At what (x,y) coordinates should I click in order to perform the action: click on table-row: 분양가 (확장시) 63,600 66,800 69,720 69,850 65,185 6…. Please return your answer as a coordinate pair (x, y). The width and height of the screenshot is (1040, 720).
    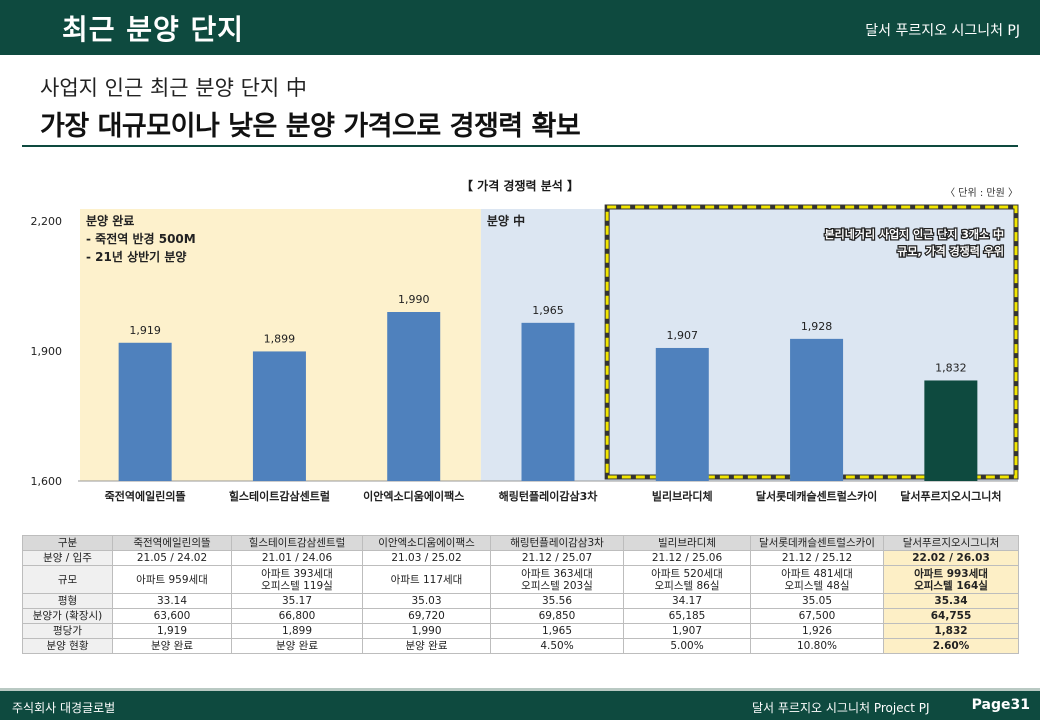
    Looking at the image, I should click on (520, 616).